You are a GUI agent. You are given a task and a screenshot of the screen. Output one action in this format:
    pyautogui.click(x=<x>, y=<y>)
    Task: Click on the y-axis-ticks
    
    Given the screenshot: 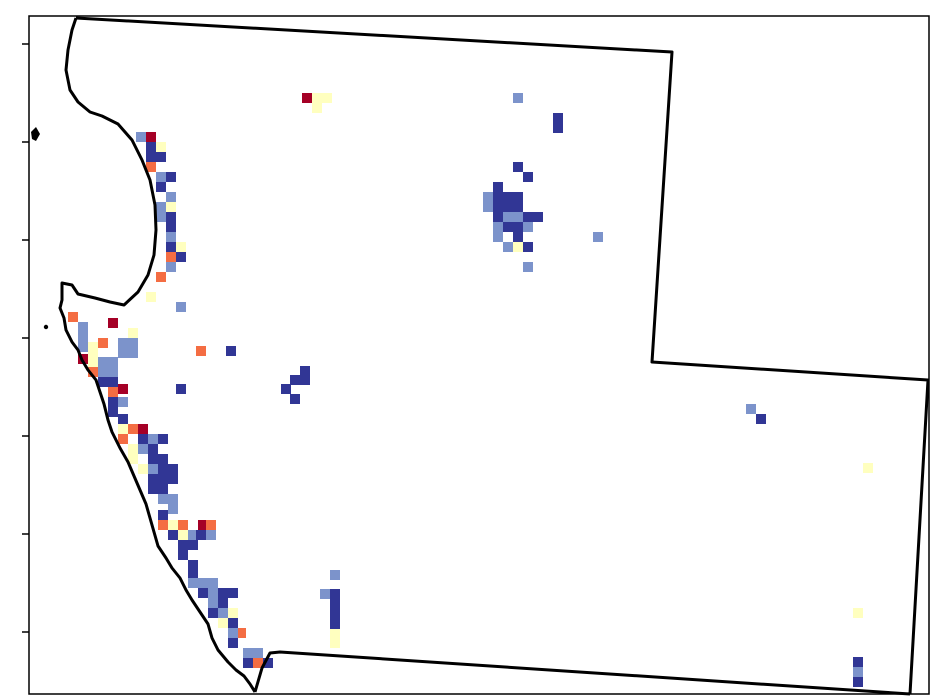 What is the action you would take?
    pyautogui.click(x=25, y=338)
    